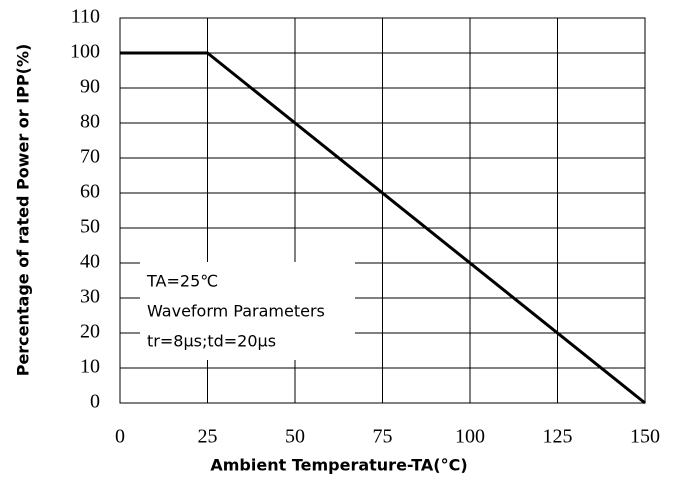 Image resolution: width=678 pixels, height=481 pixels. Describe the element at coordinates (90, 192) in the screenshot. I see `y-tick-label: 60` at that location.